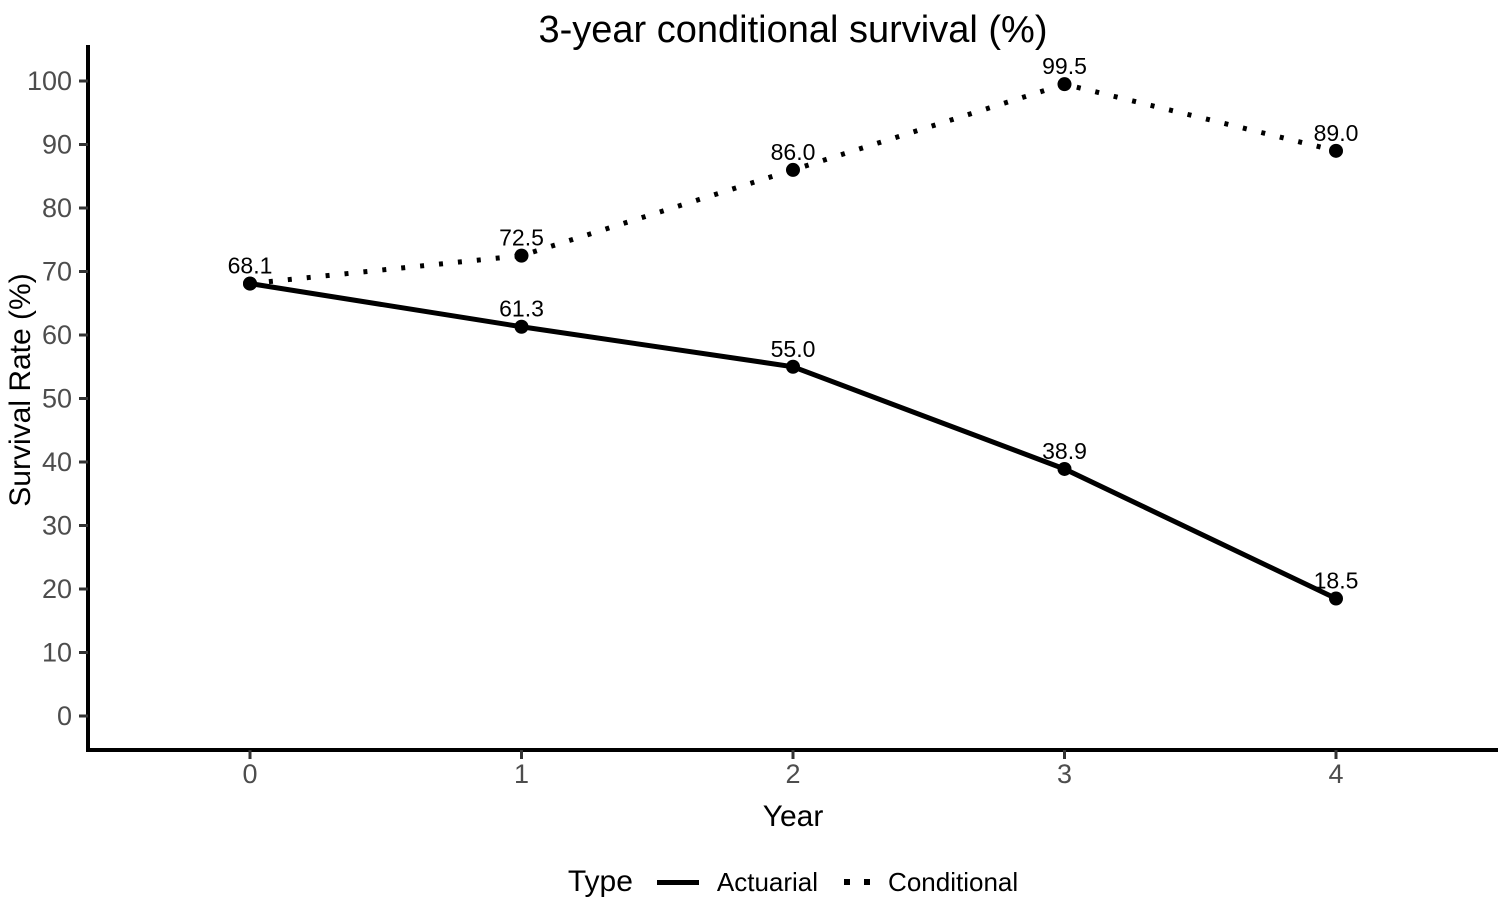 The width and height of the screenshot is (1498, 904). Describe the element at coordinates (793, 816) in the screenshot. I see `x-axis-title: Year` at that location.